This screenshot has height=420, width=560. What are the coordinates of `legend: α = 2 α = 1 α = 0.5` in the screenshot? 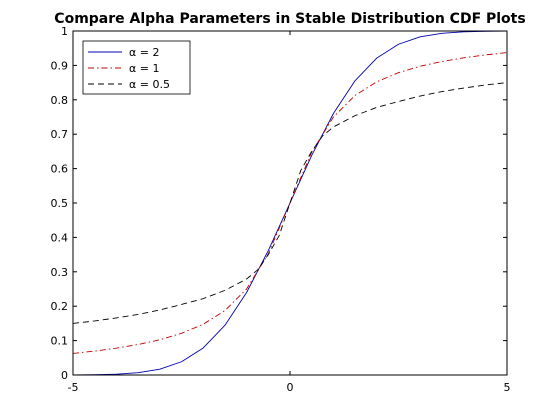 It's located at (136, 67).